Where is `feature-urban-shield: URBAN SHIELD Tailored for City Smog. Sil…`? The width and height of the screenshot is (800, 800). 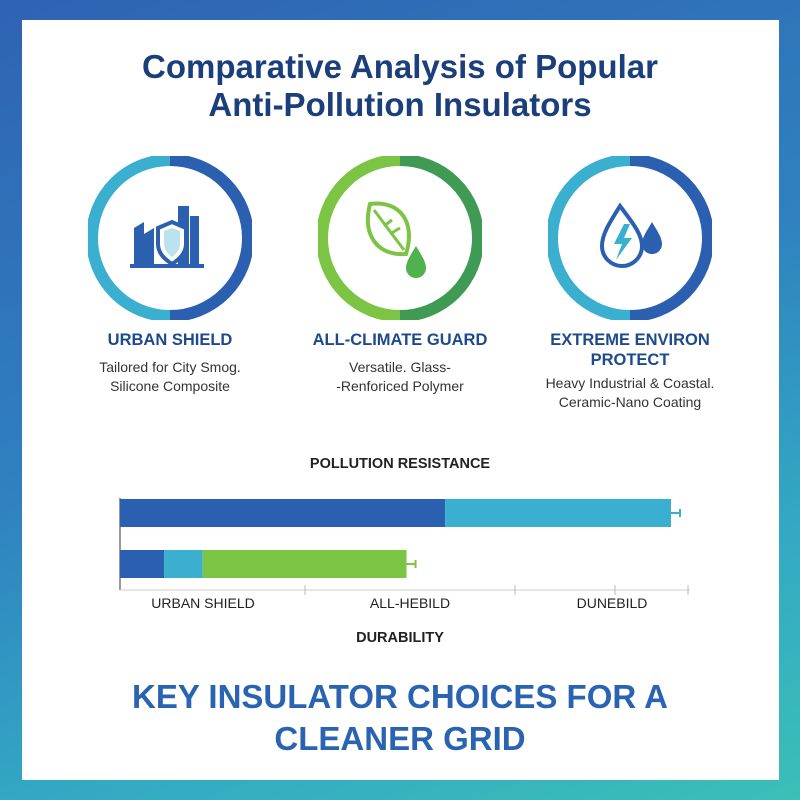 feature-urban-shield: URBAN SHIELD Tailored for City Smog. Sil… is located at coordinates (170, 276).